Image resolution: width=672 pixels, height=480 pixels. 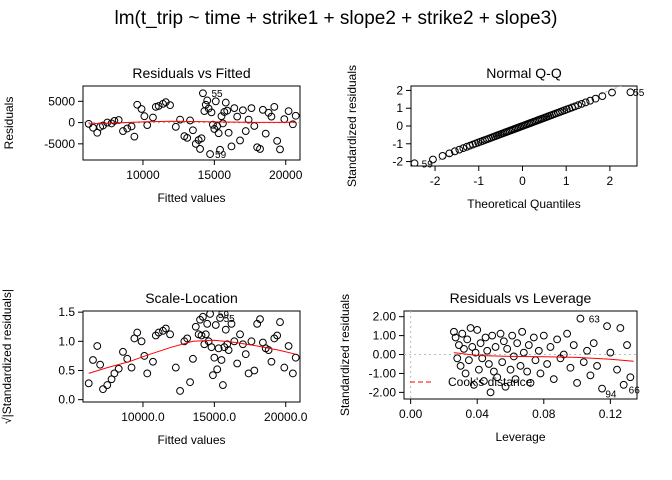 I want to click on y-tick-label: 0.00, so click(x=385, y=355).